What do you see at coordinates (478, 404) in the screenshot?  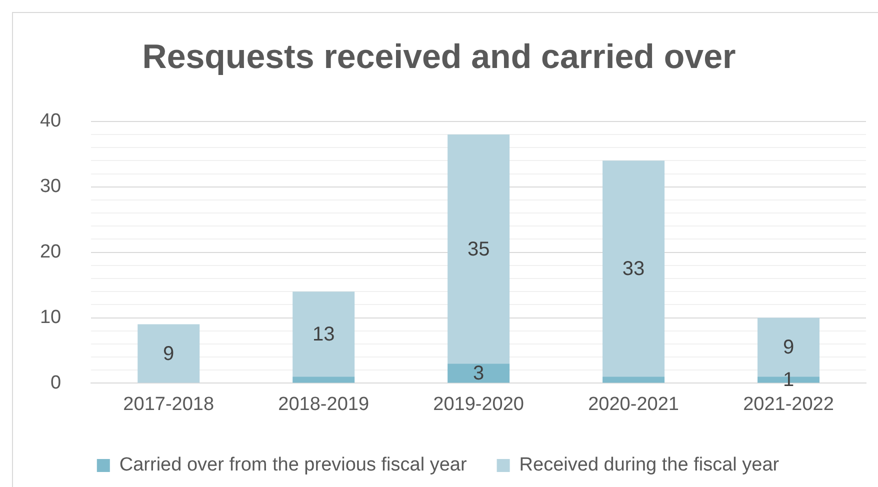 I see `x-tick-label: 2019-2020` at bounding box center [478, 404].